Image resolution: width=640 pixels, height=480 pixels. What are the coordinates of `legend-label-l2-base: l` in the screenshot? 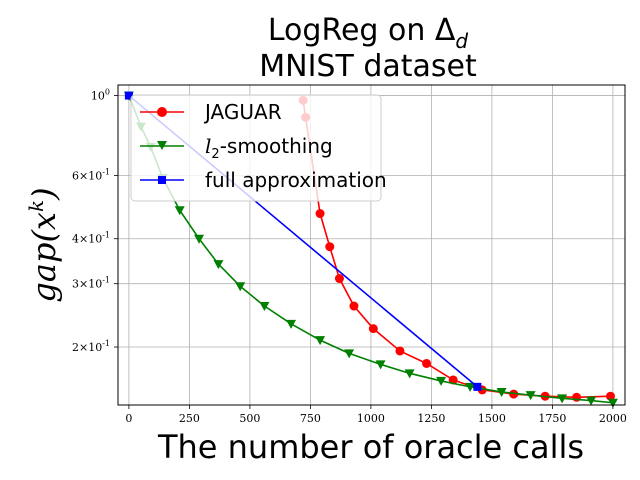 It's located at (208, 146).